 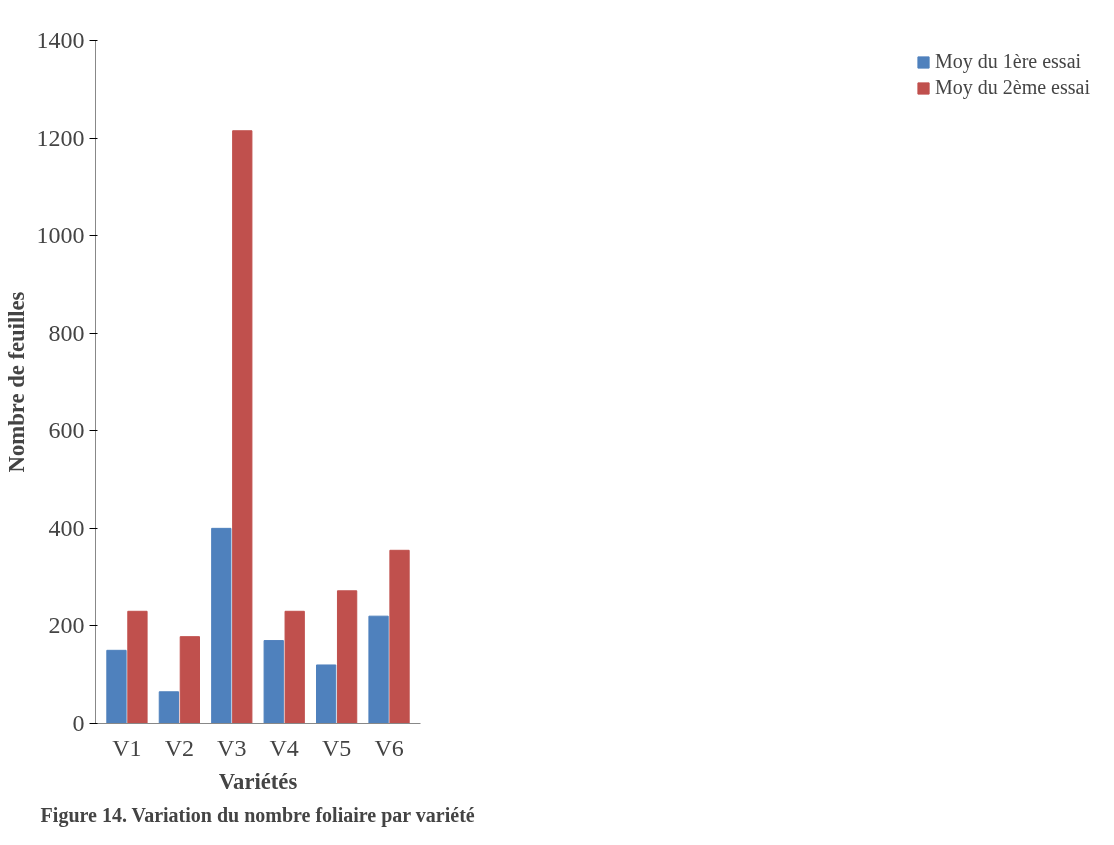 What do you see at coordinates (78, 723) in the screenshot?
I see `y-tick-label: 0` at bounding box center [78, 723].